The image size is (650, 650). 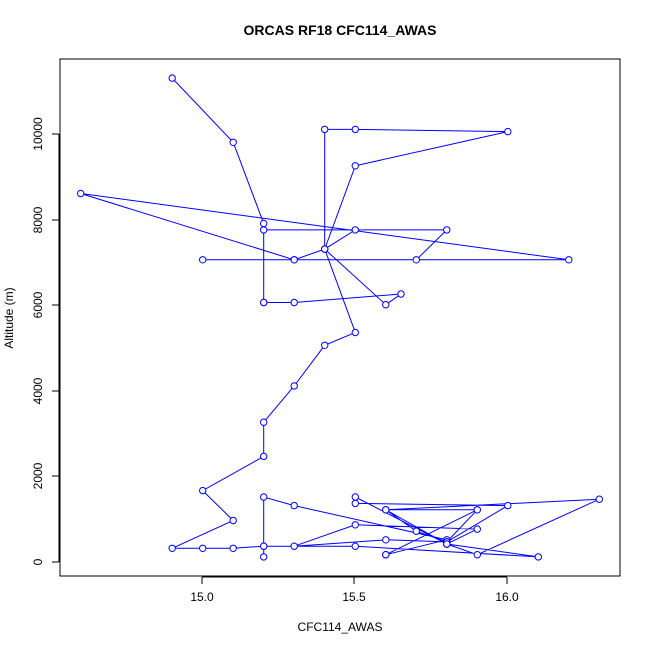 What do you see at coordinates (31, 341) in the screenshot?
I see `y-axis: 0 2000 4000 6000 8000 10000 Altitude (m)` at bounding box center [31, 341].